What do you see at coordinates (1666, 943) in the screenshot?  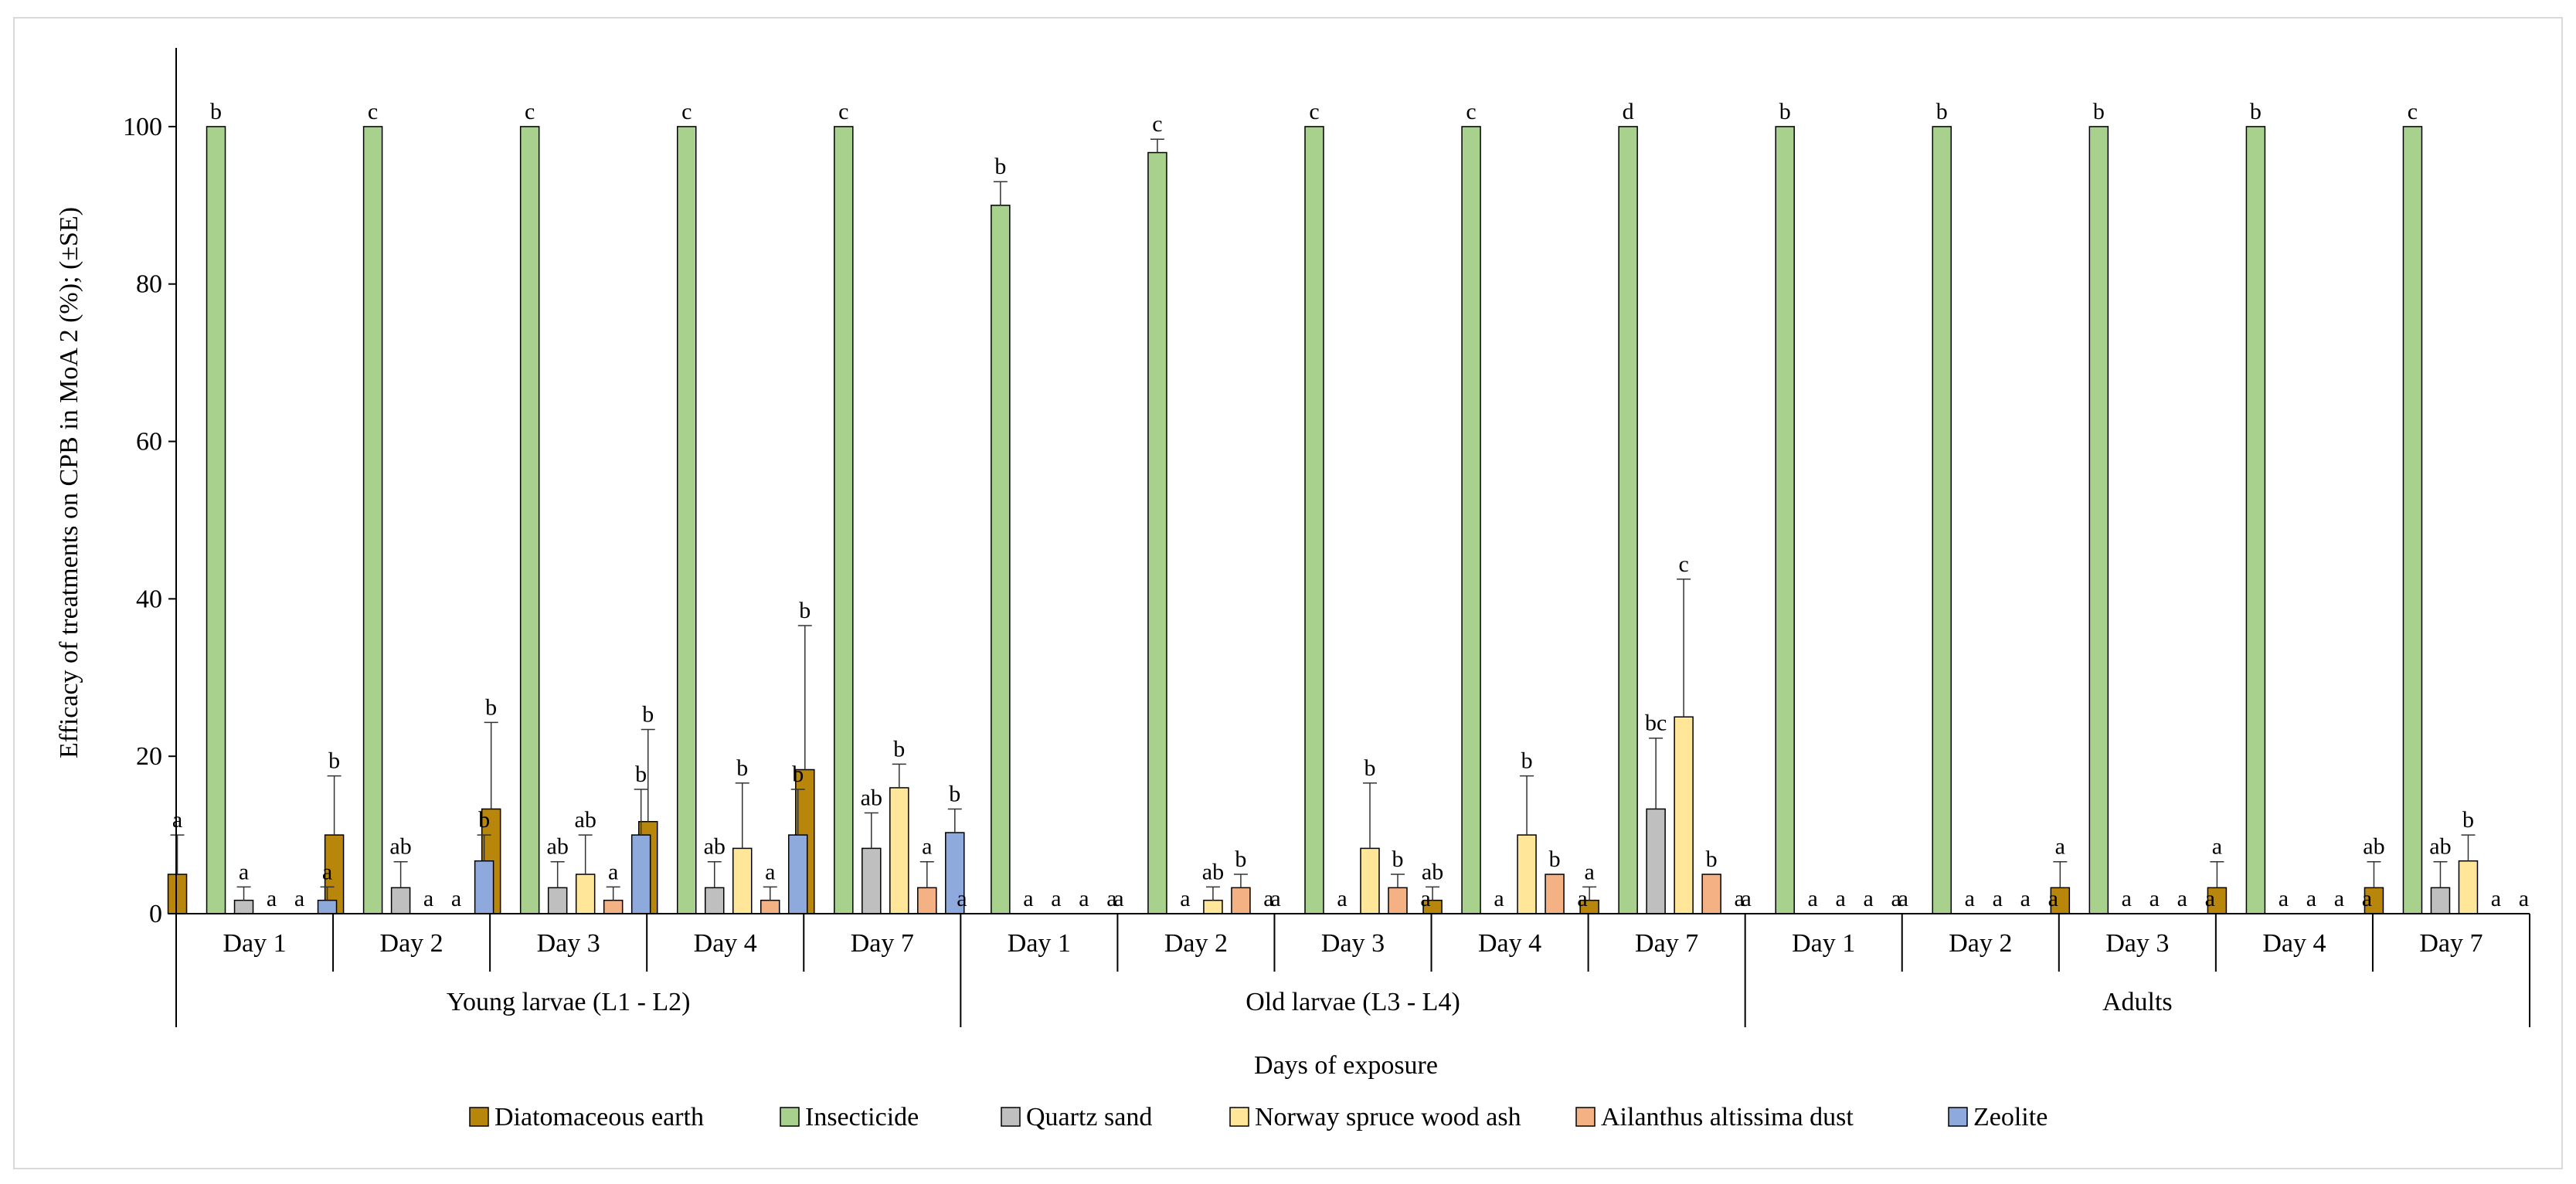 I see `x-category-label: Day 7` at bounding box center [1666, 943].